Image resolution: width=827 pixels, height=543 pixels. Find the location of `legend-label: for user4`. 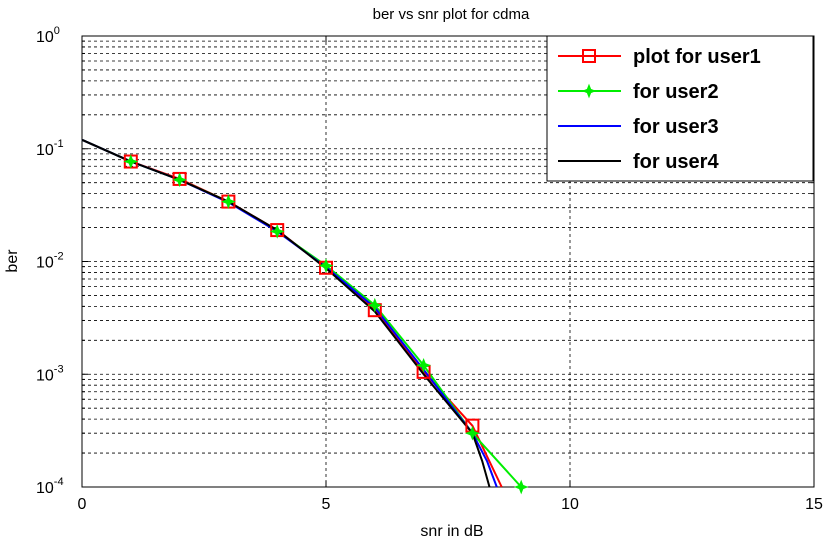

legend-label: for user4 is located at coordinates (676, 162).